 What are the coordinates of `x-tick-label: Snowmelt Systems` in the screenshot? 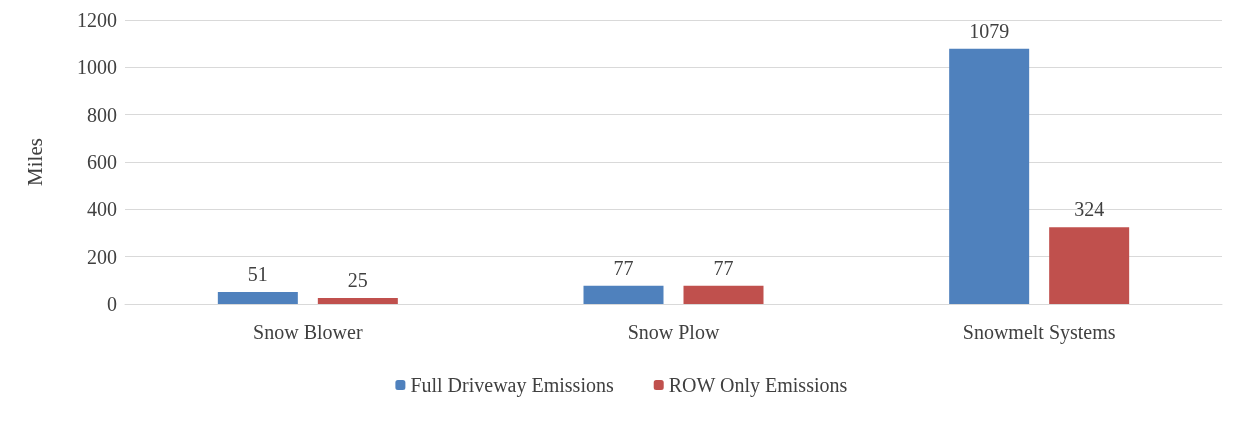 It's located at (1039, 332).